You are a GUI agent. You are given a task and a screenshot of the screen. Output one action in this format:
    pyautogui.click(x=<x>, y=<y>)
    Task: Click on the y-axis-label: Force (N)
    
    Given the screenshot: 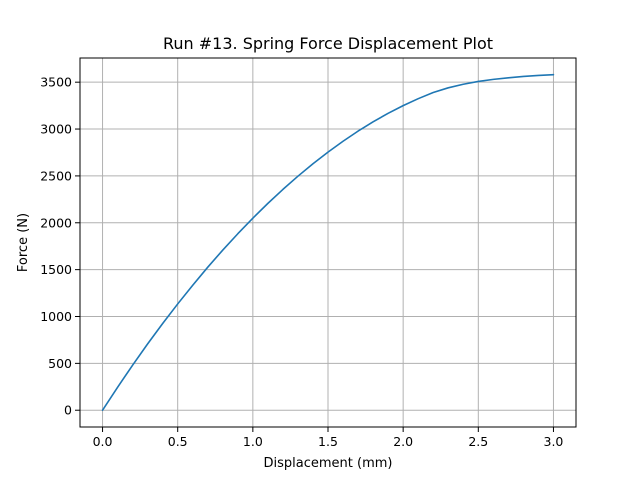 What is the action you would take?
    pyautogui.click(x=23, y=242)
    